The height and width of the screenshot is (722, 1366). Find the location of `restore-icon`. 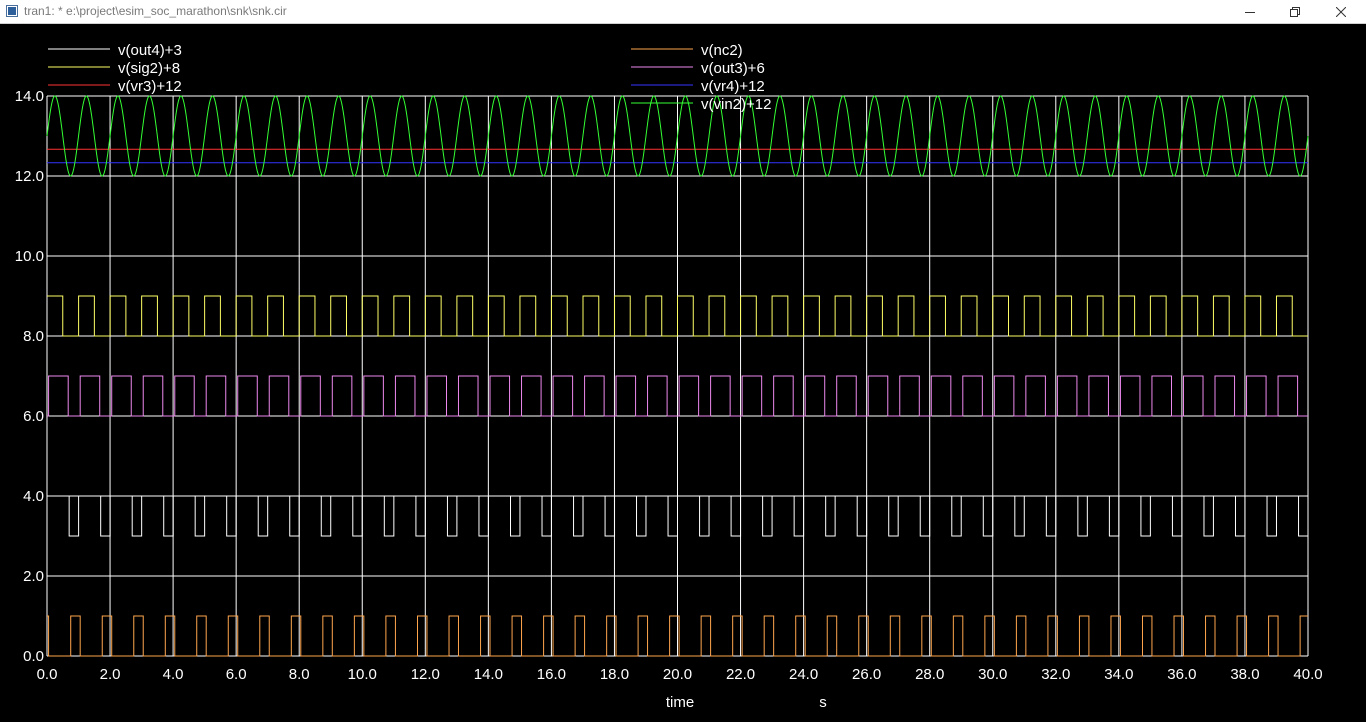

restore-icon is located at coordinates (1295, 11).